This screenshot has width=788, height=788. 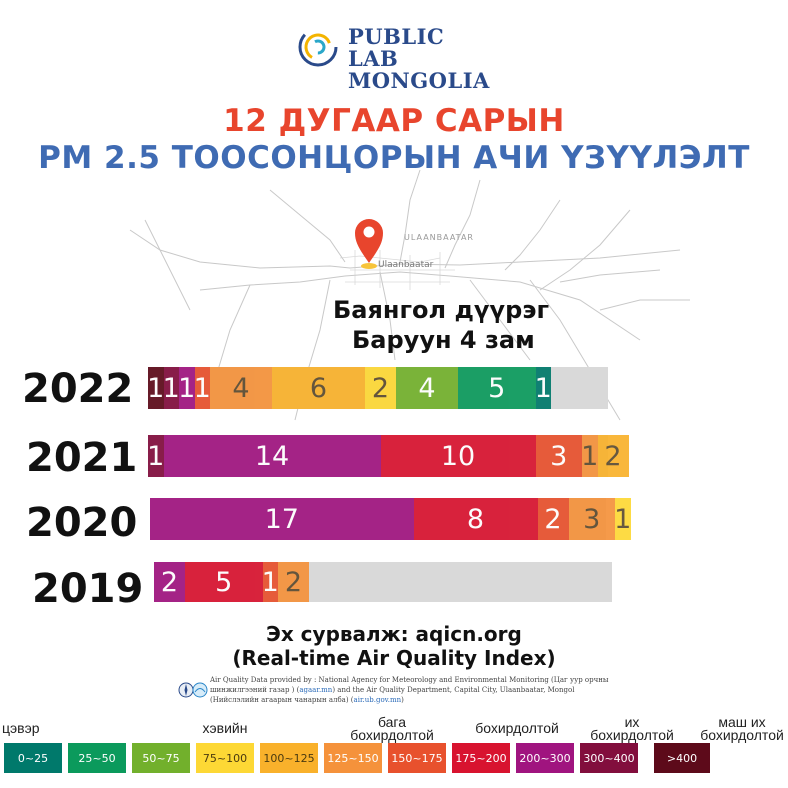 What do you see at coordinates (517, 728) in the screenshot?
I see `legend-polluted-label: бохирдолтой` at bounding box center [517, 728].